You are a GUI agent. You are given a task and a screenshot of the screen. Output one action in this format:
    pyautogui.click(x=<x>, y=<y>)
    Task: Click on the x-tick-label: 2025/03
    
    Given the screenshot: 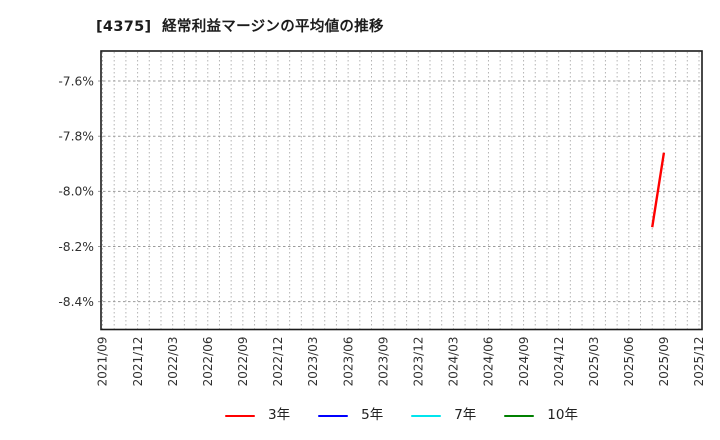 What is the action you would take?
    pyautogui.click(x=594, y=362)
    